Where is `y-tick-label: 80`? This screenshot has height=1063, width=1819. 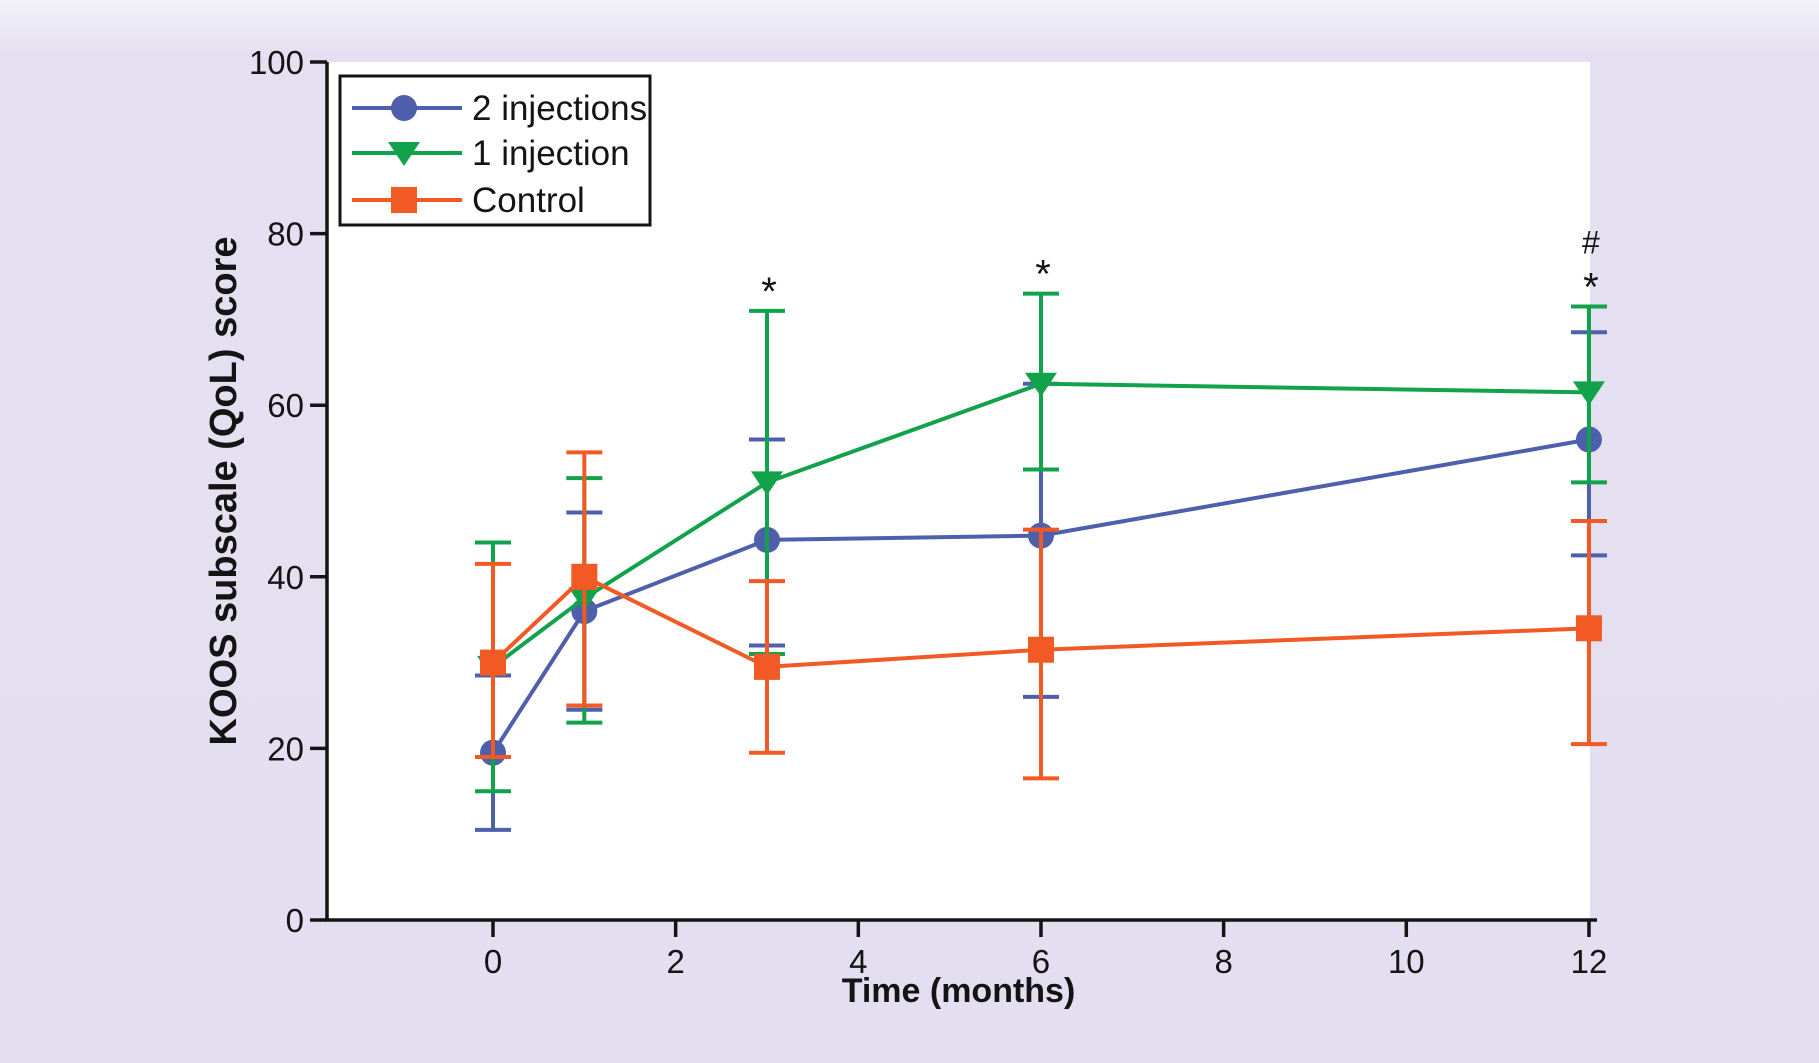
y-tick-label: 80 is located at coordinates (285, 234).